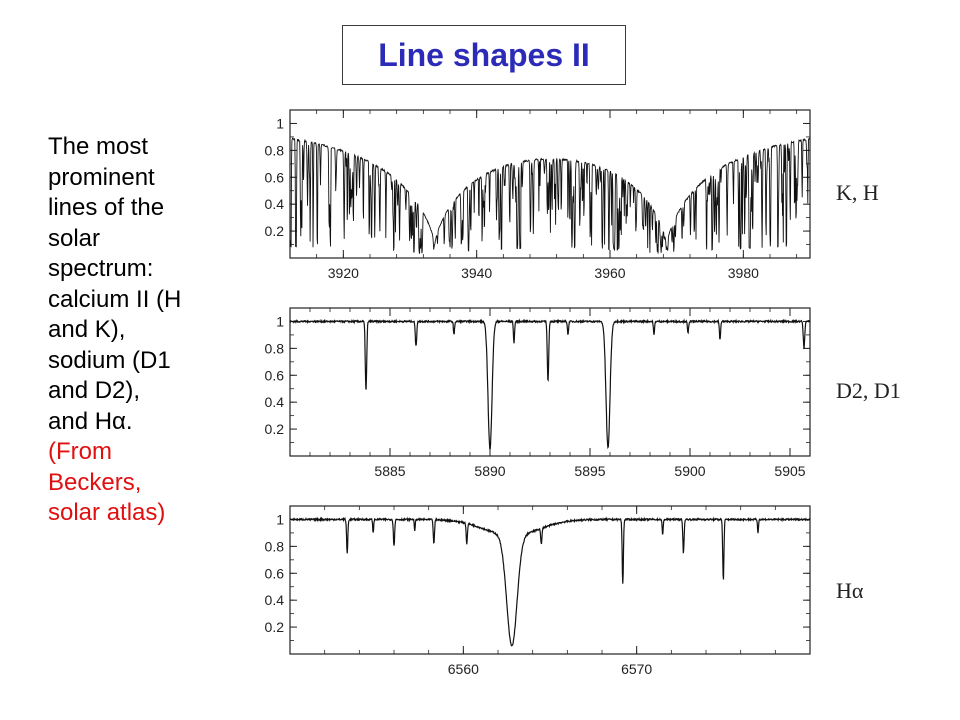 This screenshot has height=720, width=960. Describe the element at coordinates (95, 482) in the screenshot. I see `source-line: Beckers,` at that location.